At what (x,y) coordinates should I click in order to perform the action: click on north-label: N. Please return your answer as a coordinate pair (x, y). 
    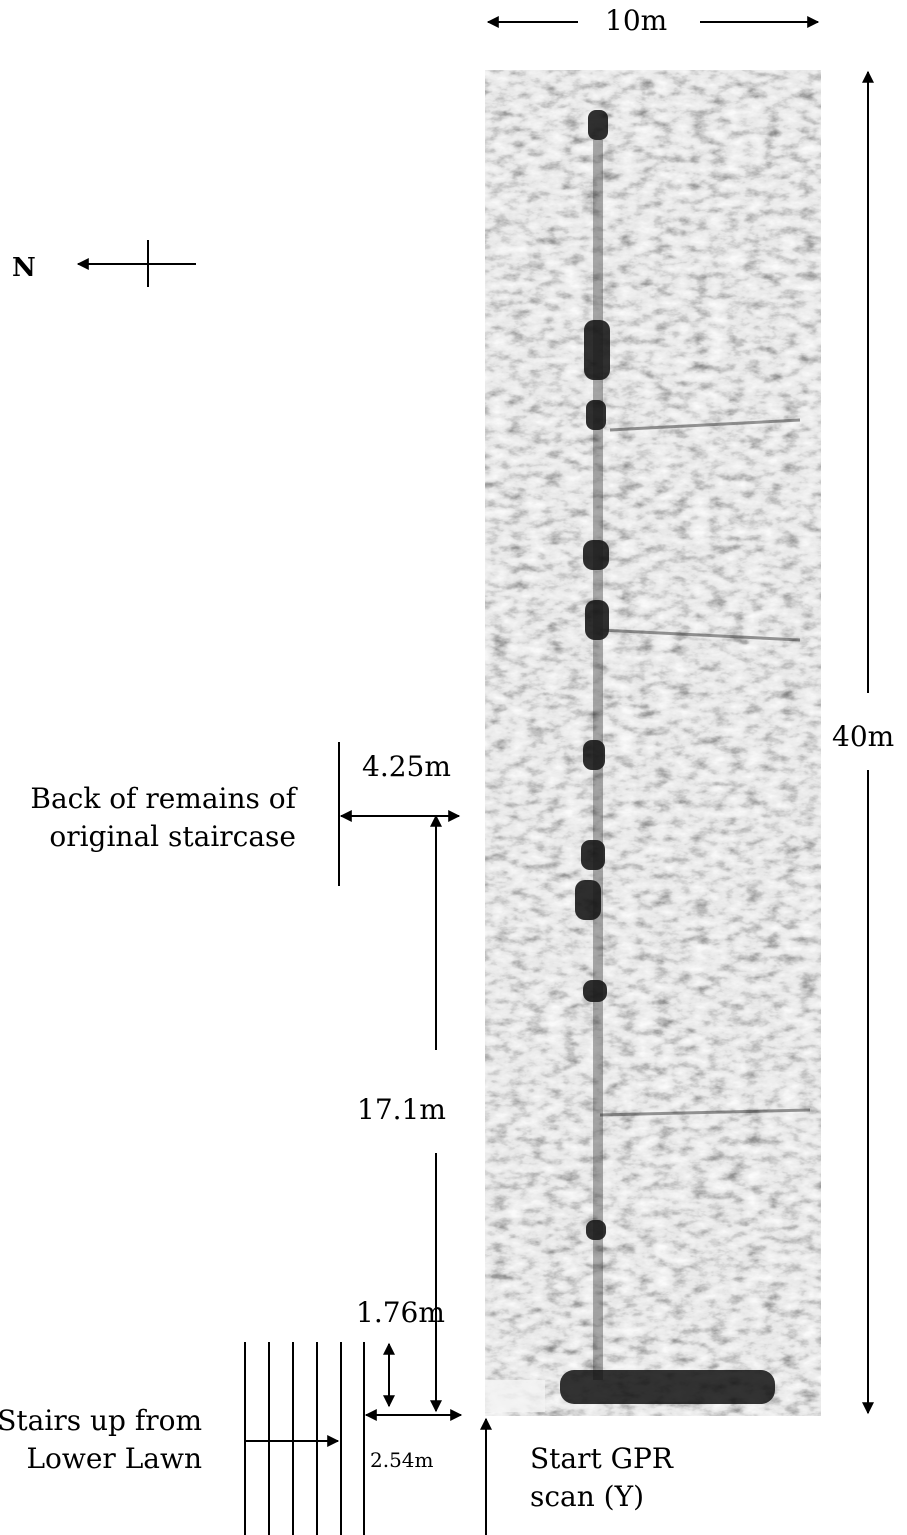
    Looking at the image, I should click on (24, 268).